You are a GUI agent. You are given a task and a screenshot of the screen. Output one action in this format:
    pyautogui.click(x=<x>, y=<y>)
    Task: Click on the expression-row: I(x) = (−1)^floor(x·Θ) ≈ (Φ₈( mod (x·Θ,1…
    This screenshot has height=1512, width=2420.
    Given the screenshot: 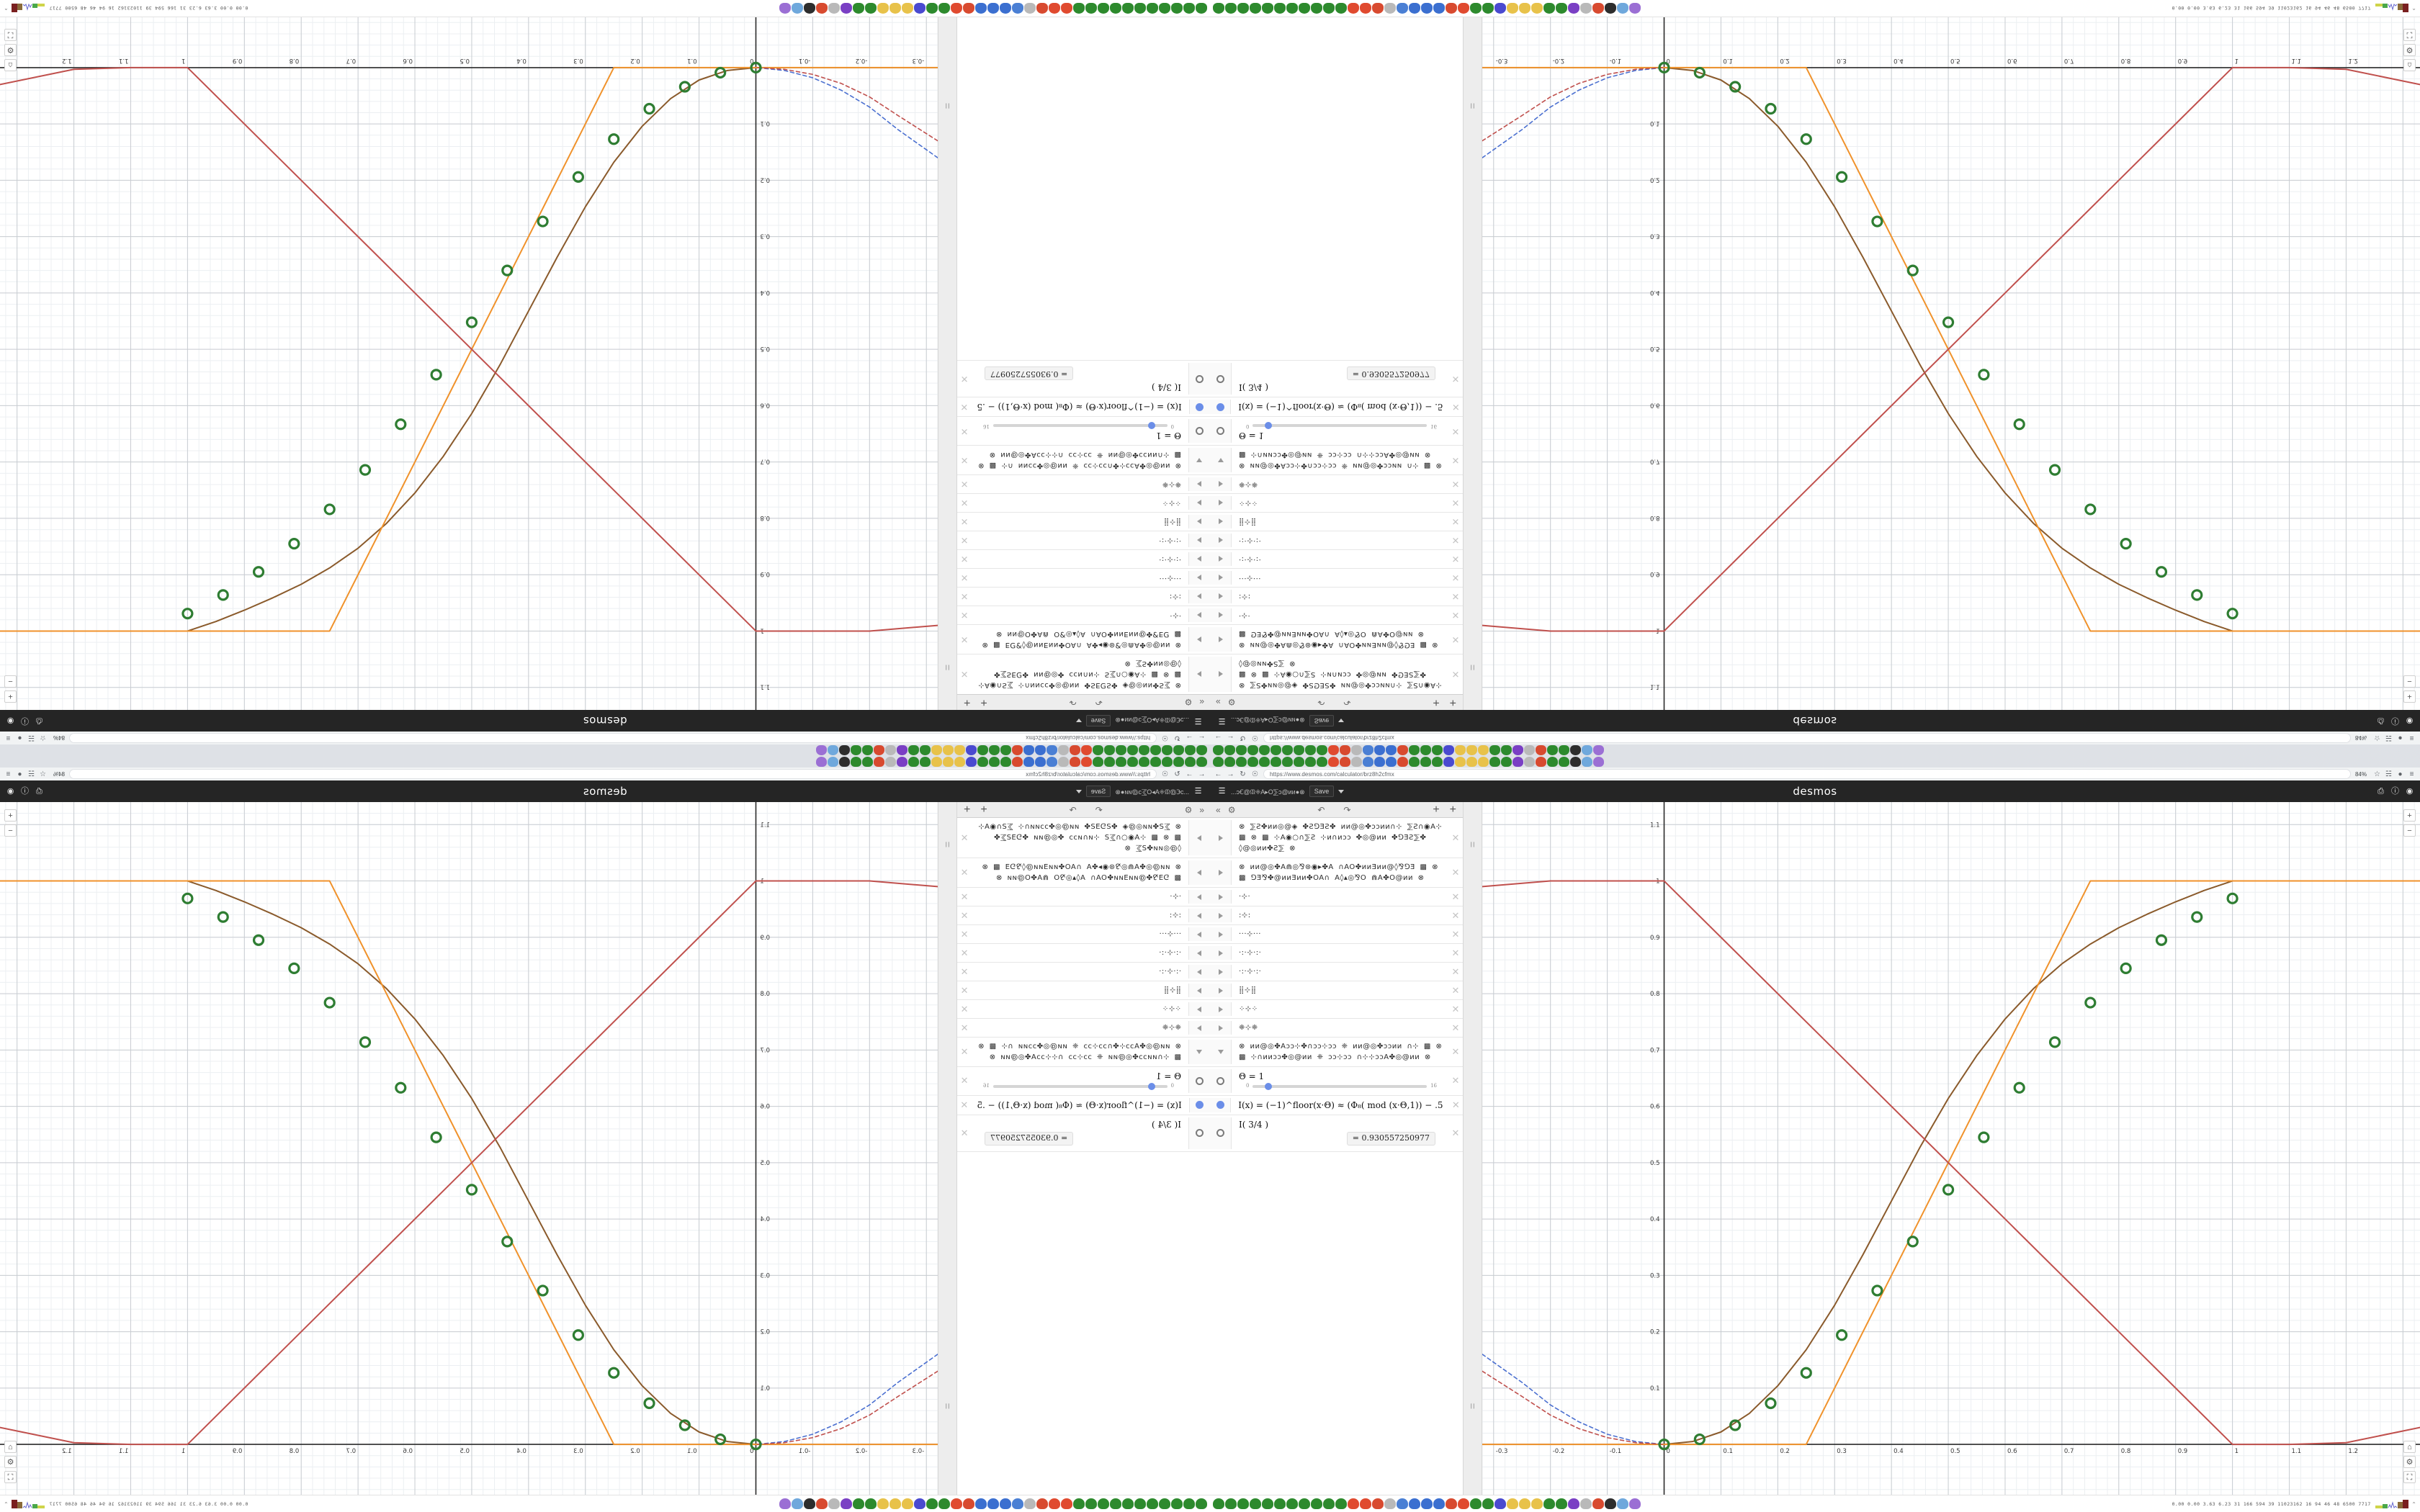 What is the action you would take?
    pyautogui.click(x=1083, y=407)
    